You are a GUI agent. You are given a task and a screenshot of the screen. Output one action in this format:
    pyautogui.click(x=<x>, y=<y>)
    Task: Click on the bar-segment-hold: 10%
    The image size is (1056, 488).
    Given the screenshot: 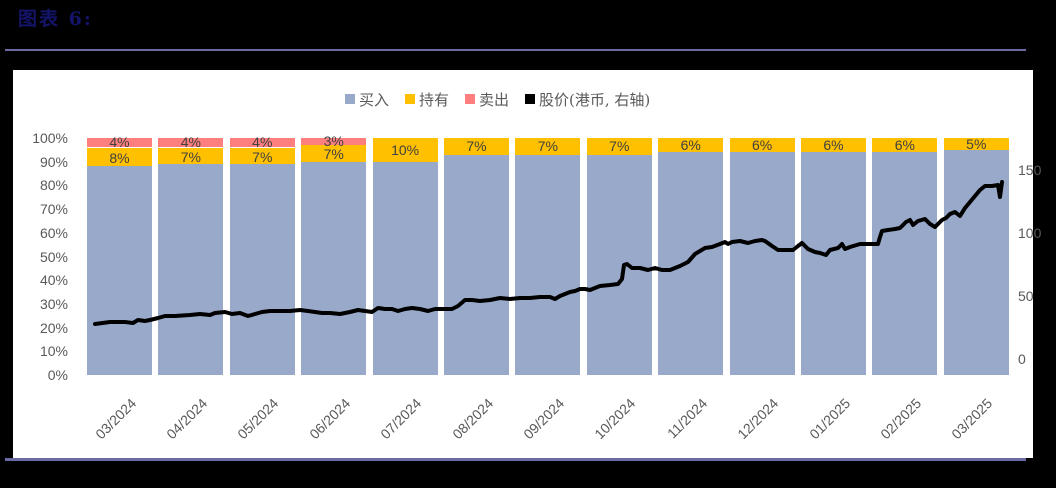 What is the action you would take?
    pyautogui.click(x=405, y=150)
    